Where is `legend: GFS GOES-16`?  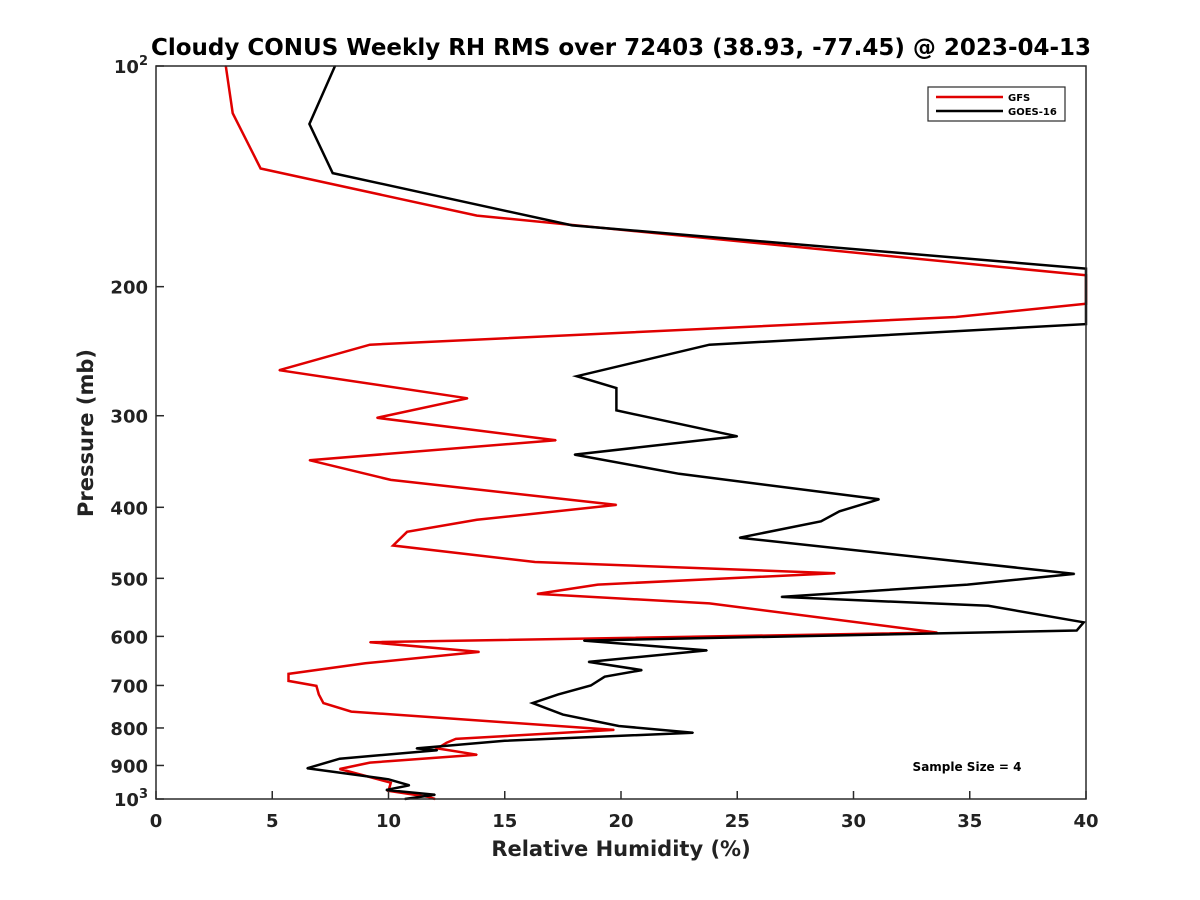 legend: GFS GOES-16 is located at coordinates (996, 104).